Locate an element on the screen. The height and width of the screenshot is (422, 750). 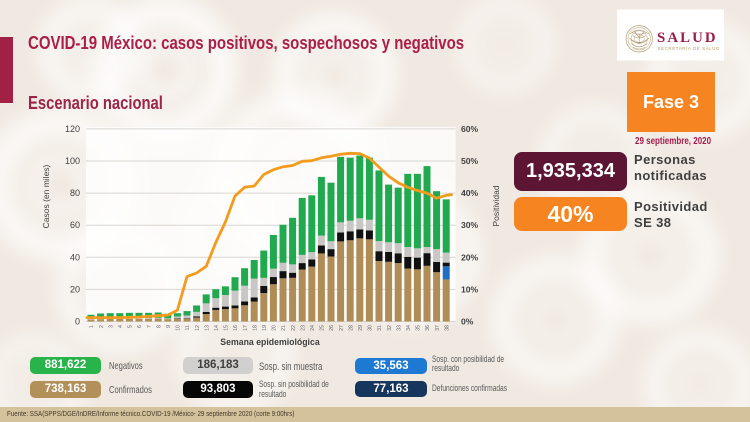
svg-text: Semana epidemiológica is located at coordinates (270, 342).